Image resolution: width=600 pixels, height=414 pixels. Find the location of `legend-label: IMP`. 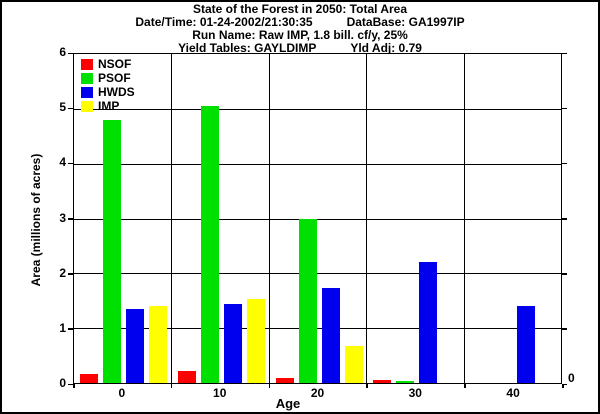

legend-label: IMP is located at coordinates (109, 106).